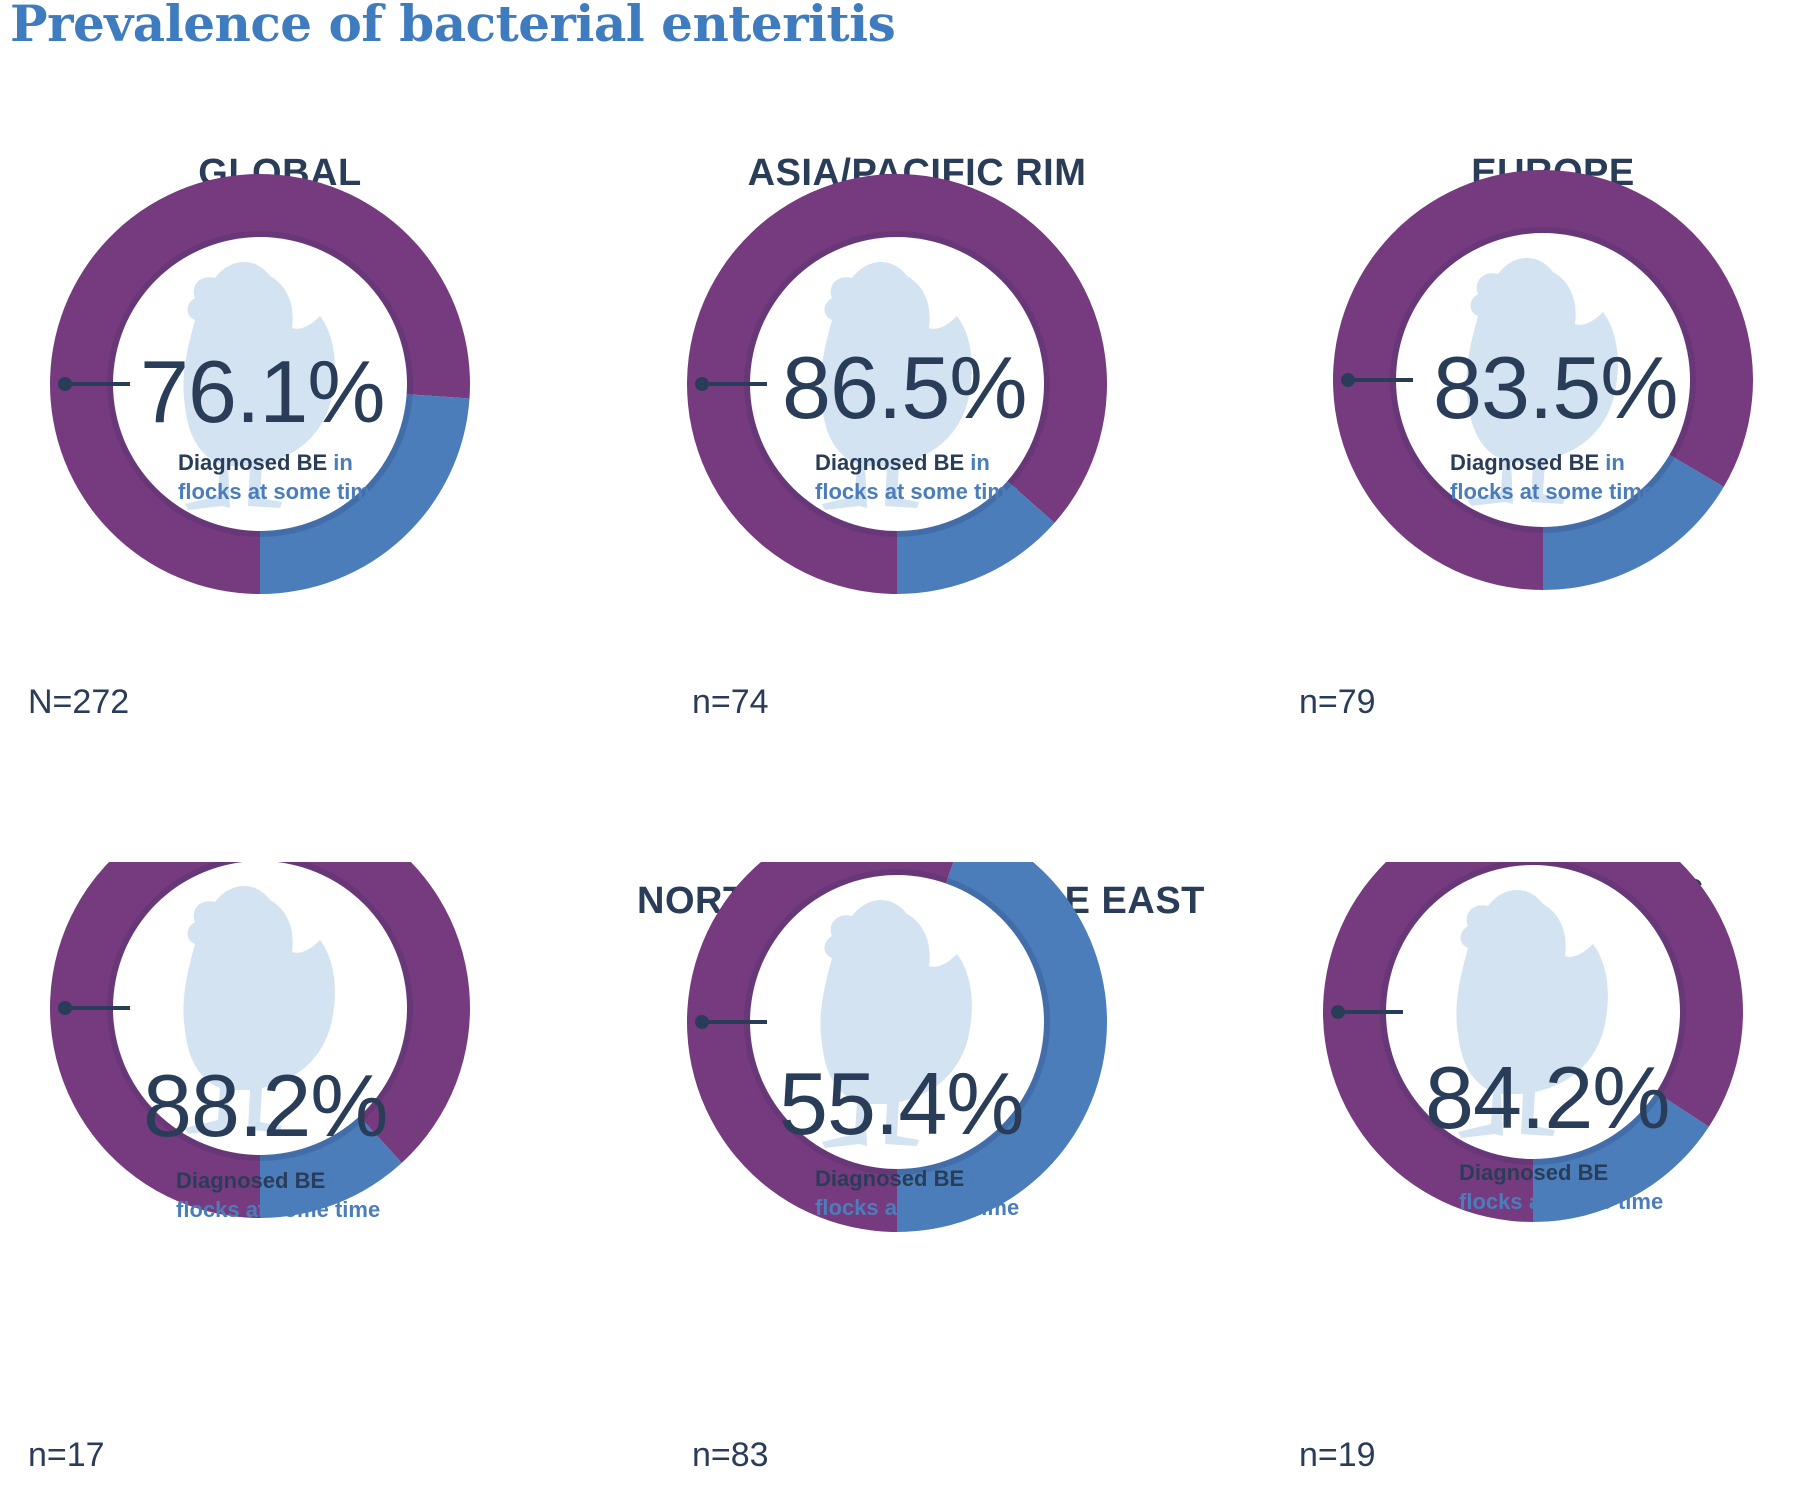 This screenshot has height=1491, width=1800. Describe the element at coordinates (902, 1103) in the screenshot. I see `value-label: 55.4%` at that location.